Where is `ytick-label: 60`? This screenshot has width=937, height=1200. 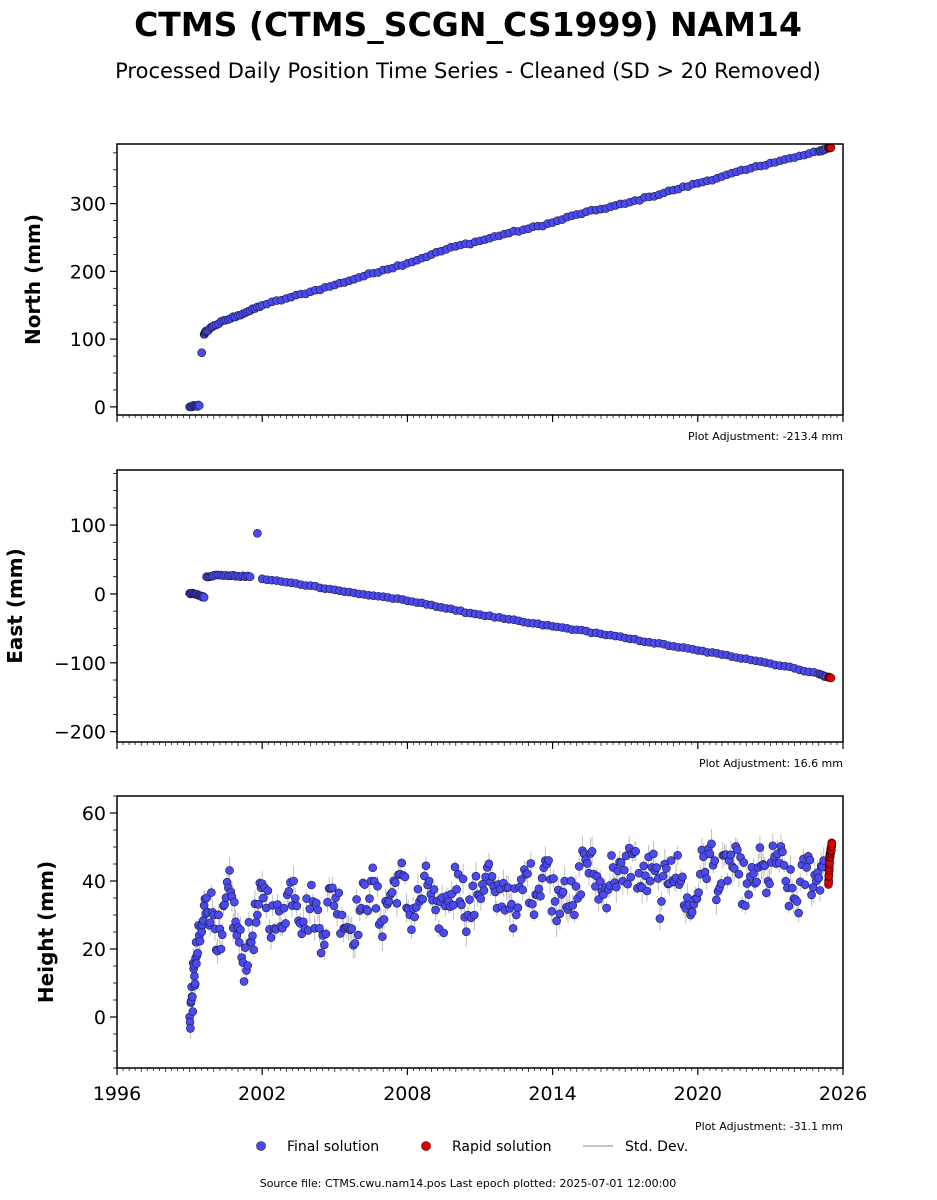
ytick-label: 60 is located at coordinates (94, 814).